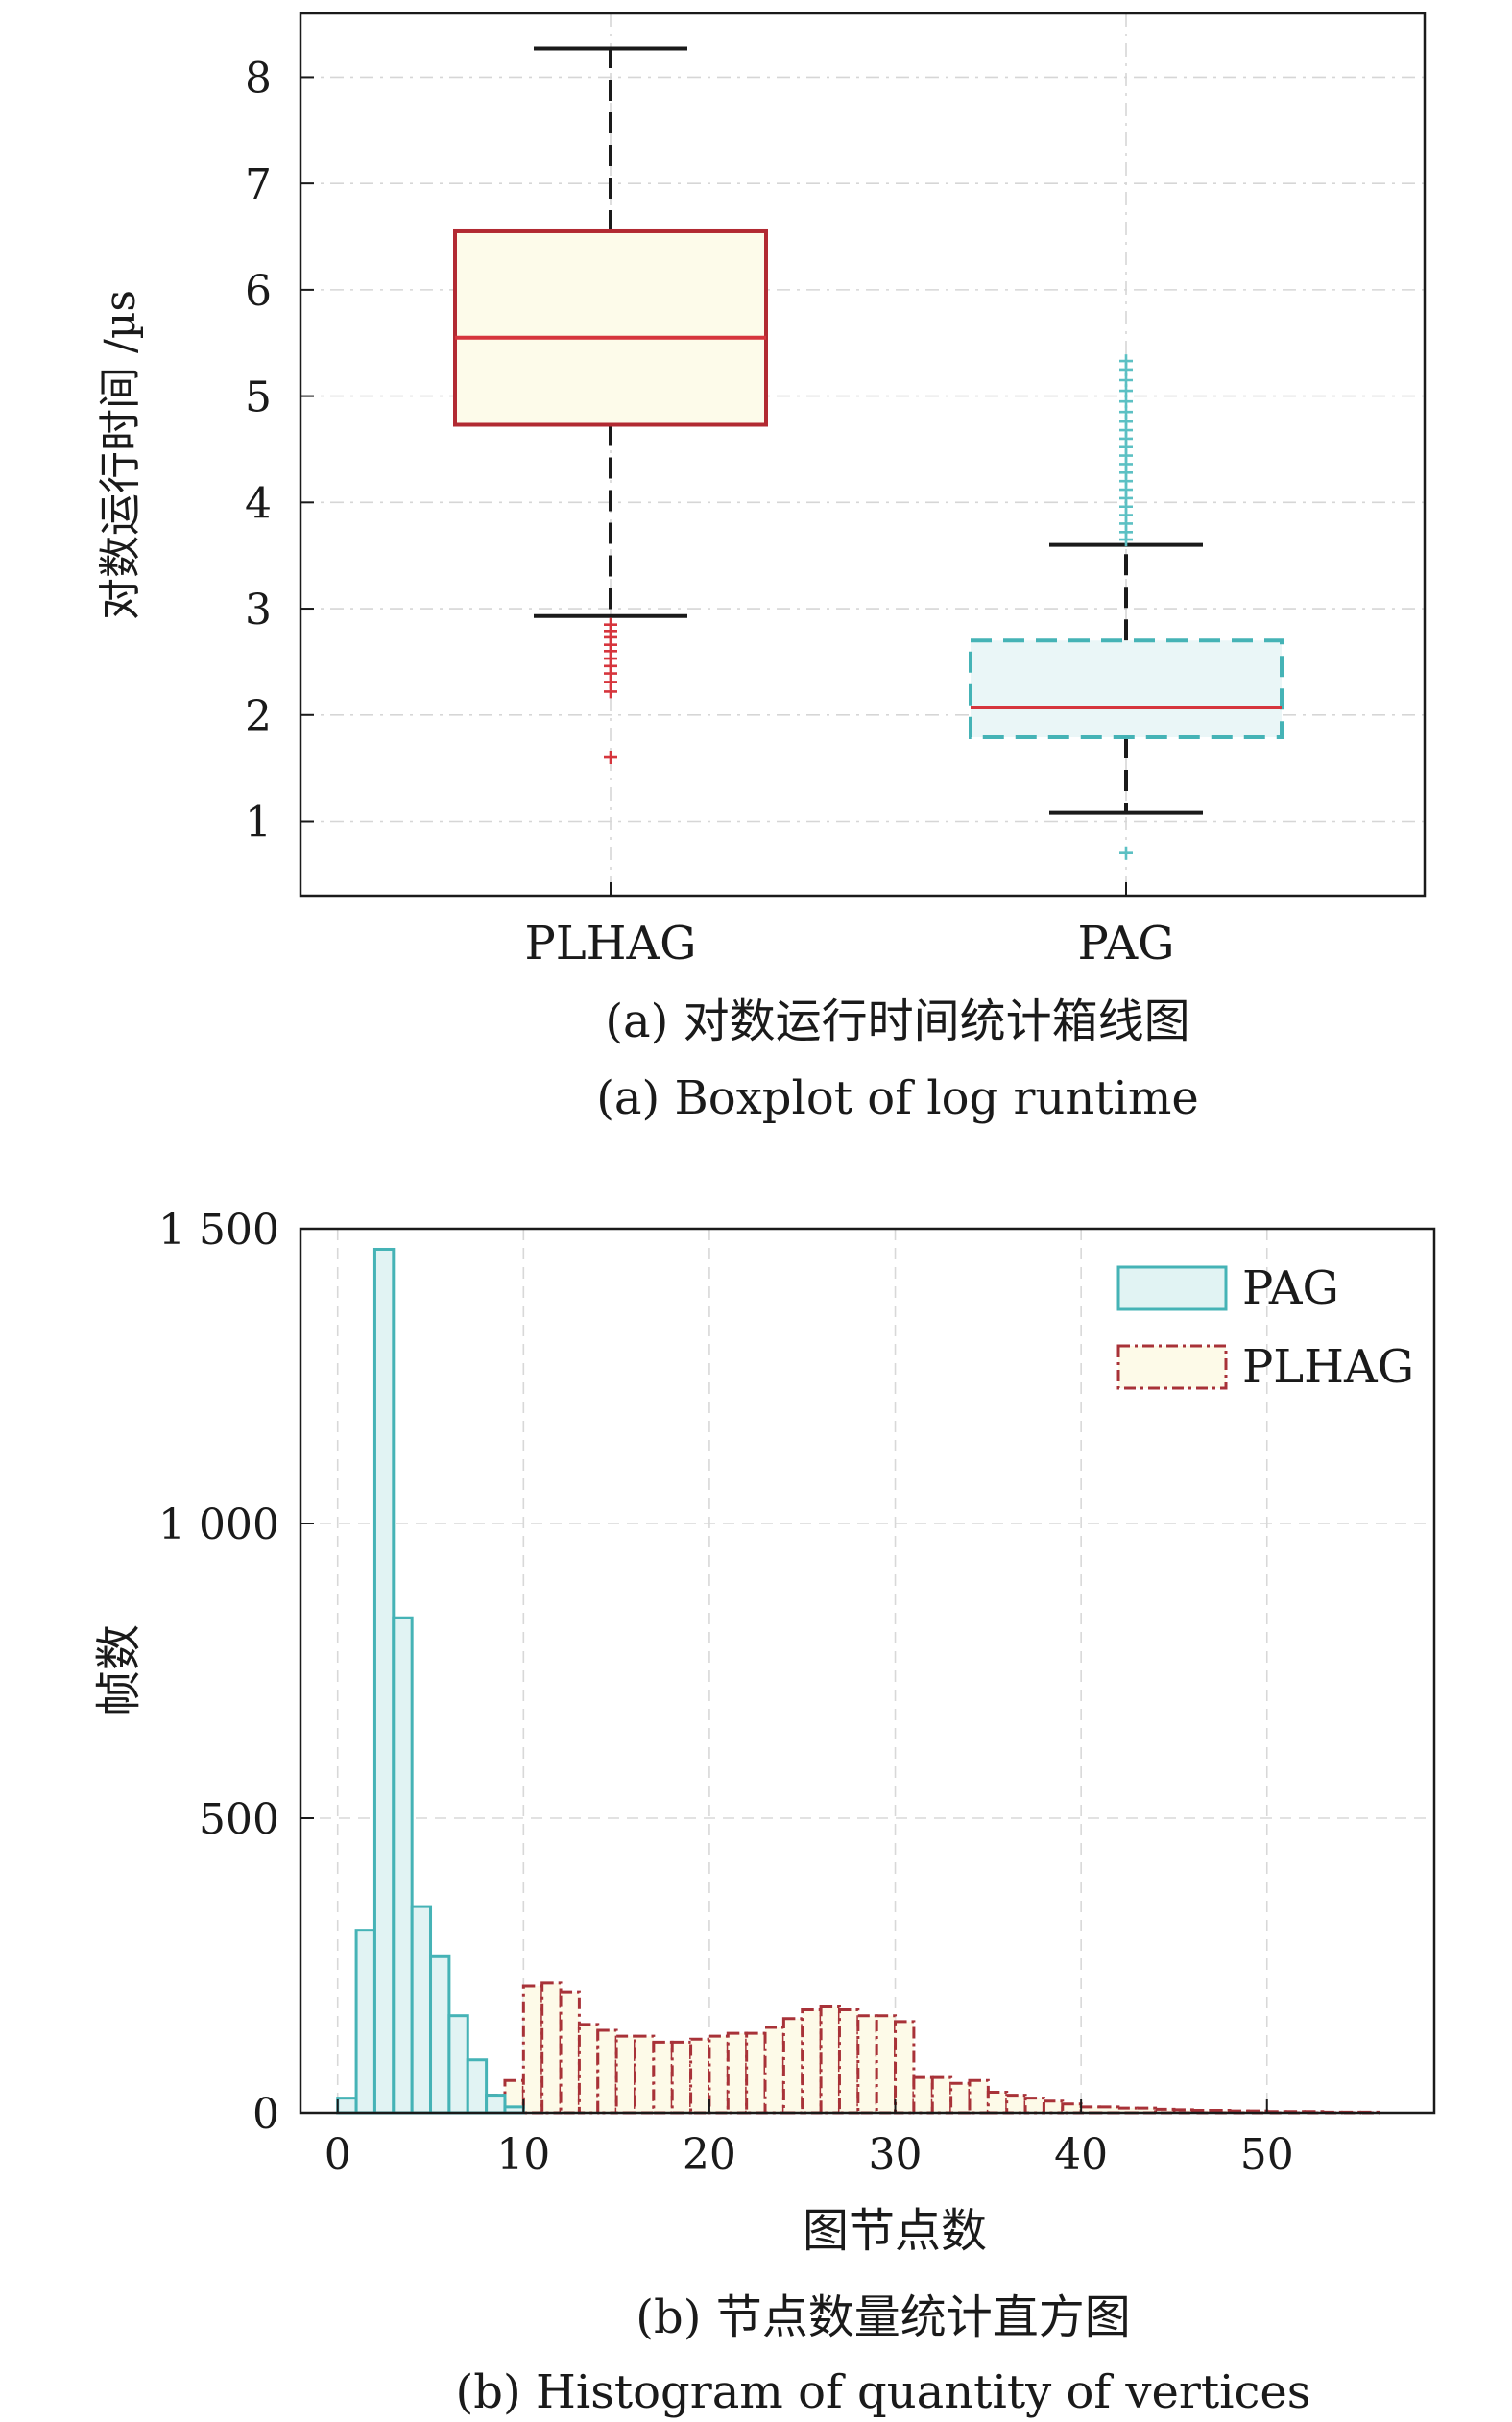 Image resolution: width=1512 pixels, height=2422 pixels. I want to click on histogram-x-axis: 0 10 20 30 40 50, so click(809, 2139).